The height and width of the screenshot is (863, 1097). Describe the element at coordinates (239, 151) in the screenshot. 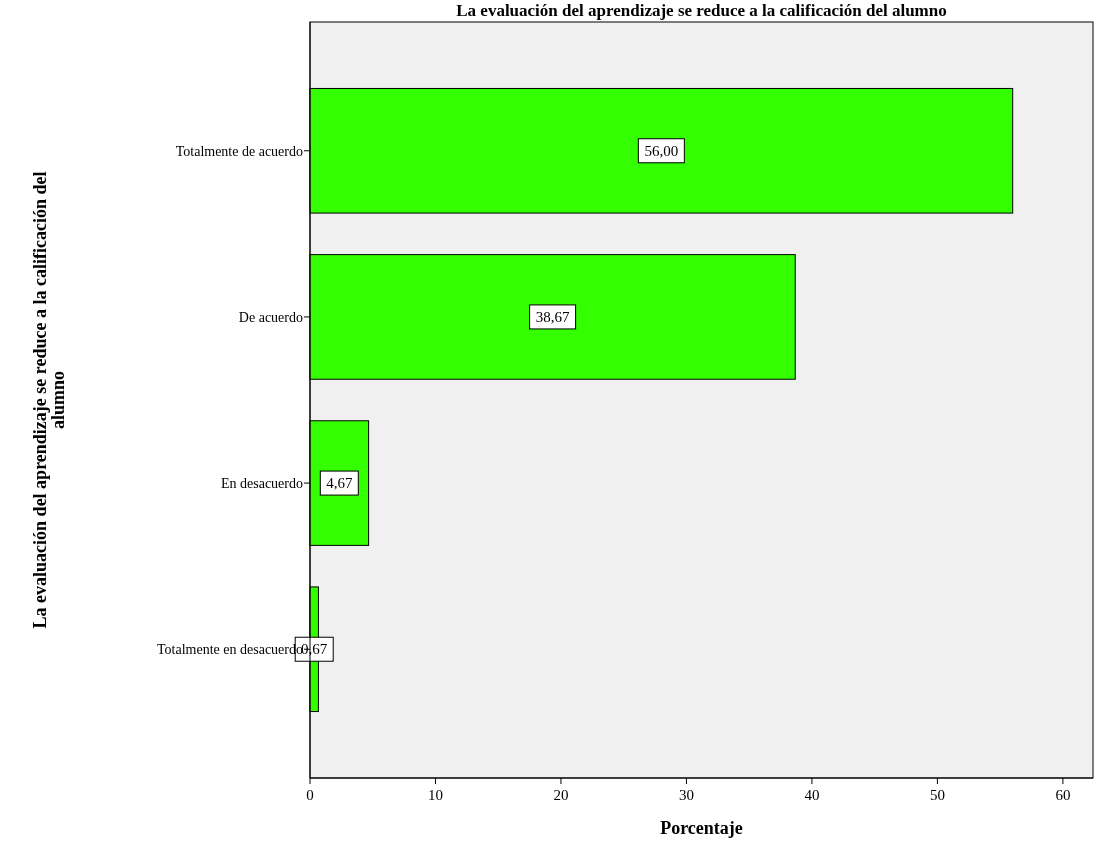

I see `y-tick-label: Totalmente de acuerdo` at that location.